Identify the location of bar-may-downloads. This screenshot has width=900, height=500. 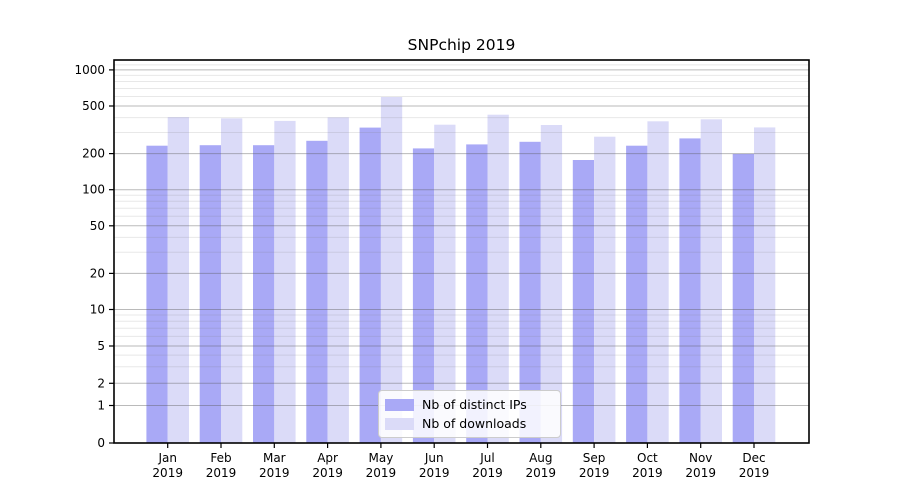
(391, 270).